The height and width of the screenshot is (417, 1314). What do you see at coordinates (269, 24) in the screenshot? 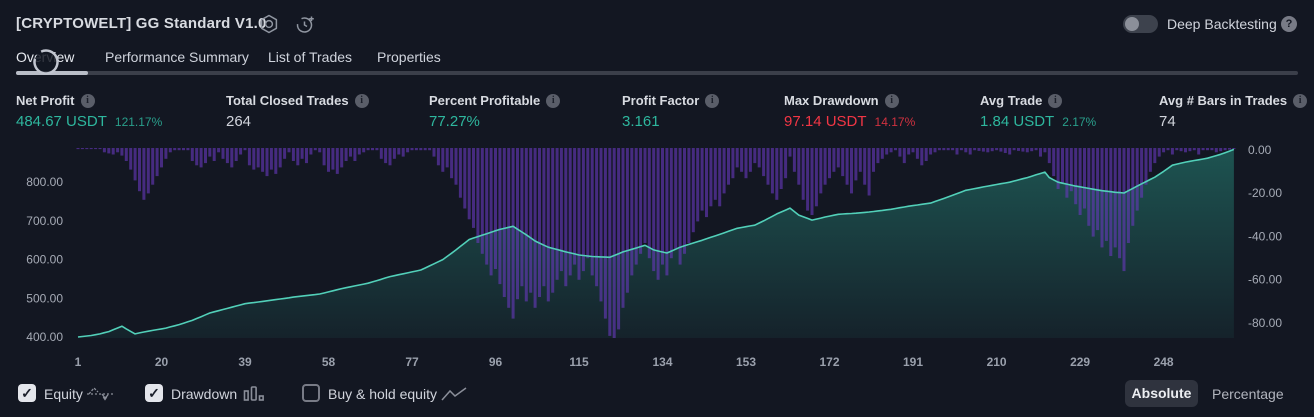
I see `gear-icon` at bounding box center [269, 24].